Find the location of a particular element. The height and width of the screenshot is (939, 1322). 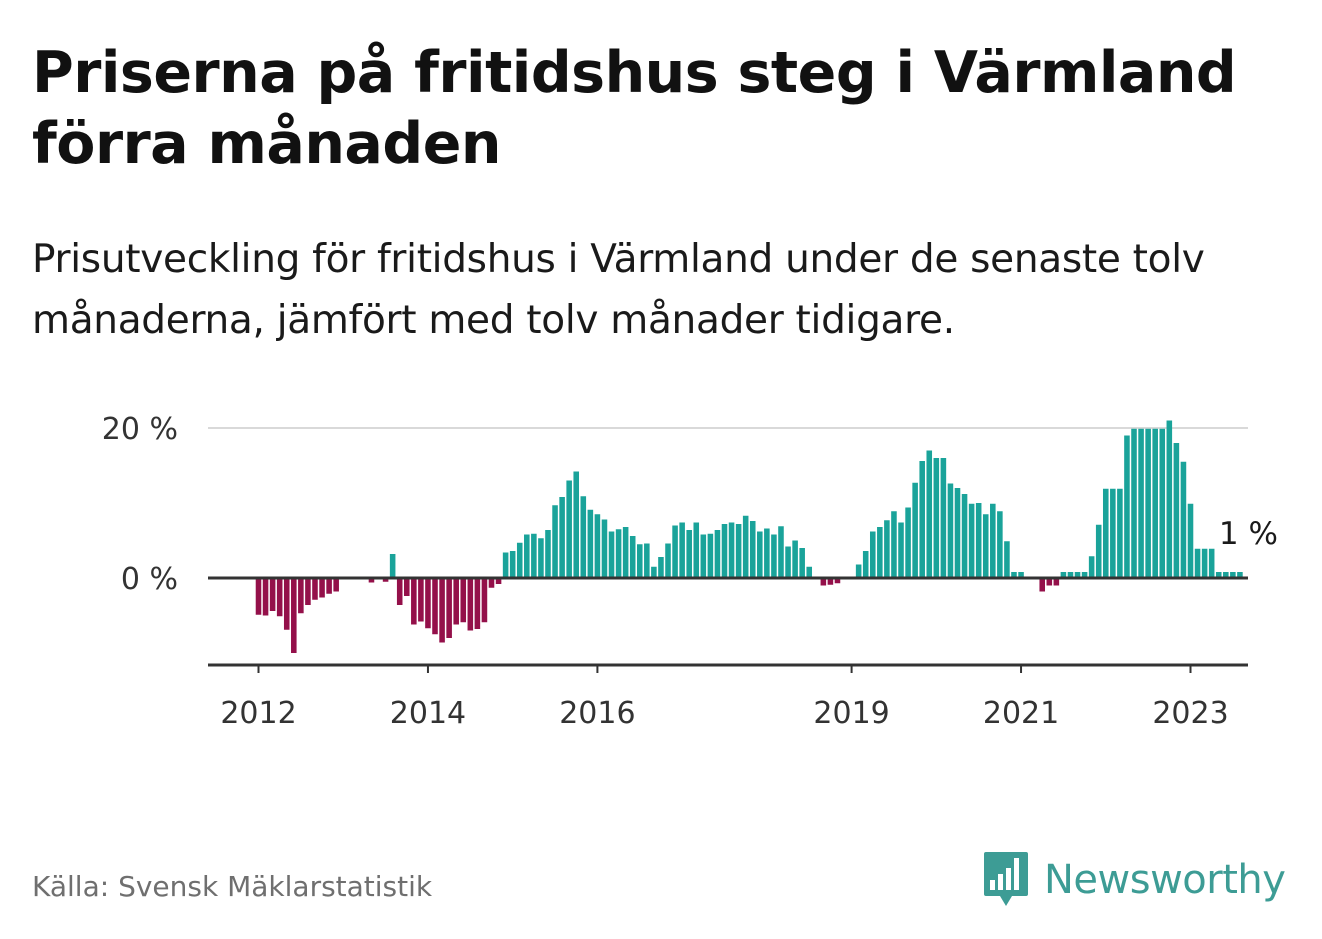

y-tick-label: 20 % is located at coordinates (140, 429).